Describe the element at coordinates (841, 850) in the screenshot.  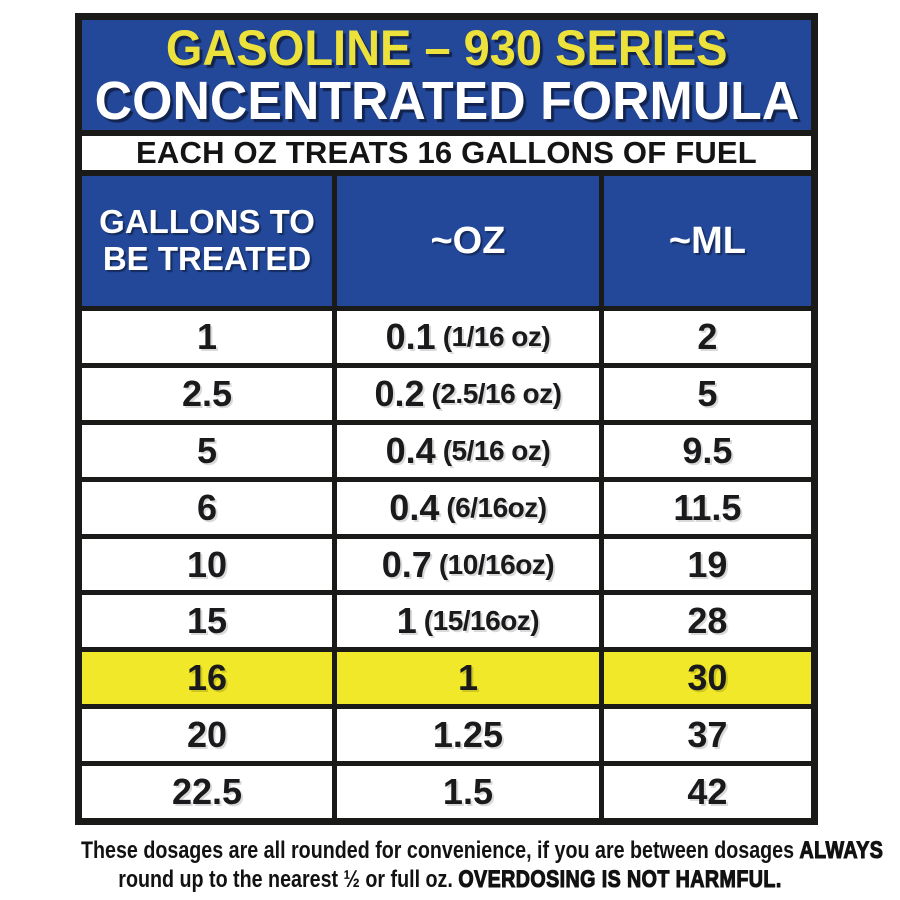
I see `footnote-emphasis: ALWAYS` at that location.